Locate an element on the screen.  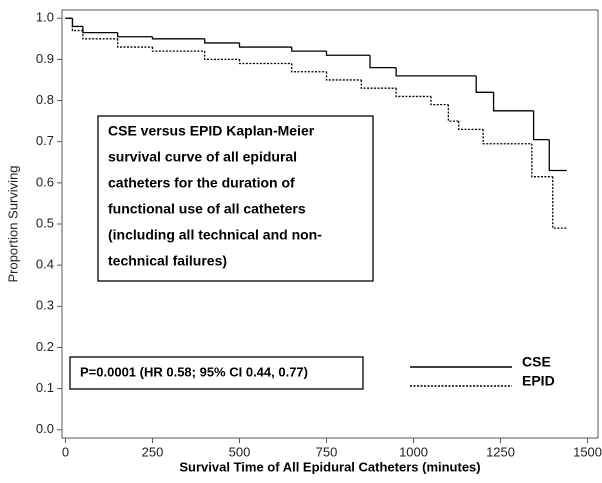
annotation-line: survival curve of all epidural is located at coordinates (202, 157).